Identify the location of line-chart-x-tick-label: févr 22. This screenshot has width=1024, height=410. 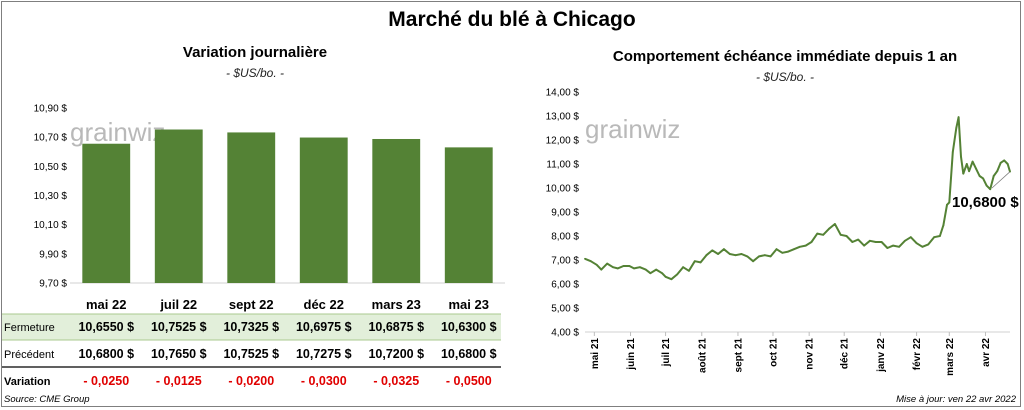
(917, 354).